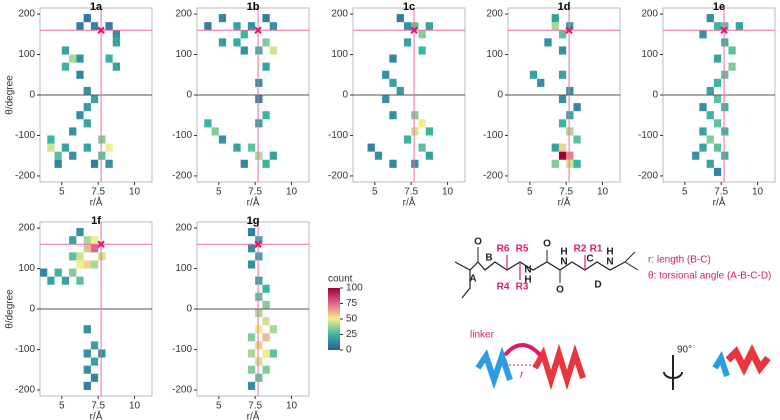 This screenshot has width=780, height=420. What do you see at coordinates (609, 252) in the screenshot?
I see `atom-label: H` at bounding box center [609, 252].